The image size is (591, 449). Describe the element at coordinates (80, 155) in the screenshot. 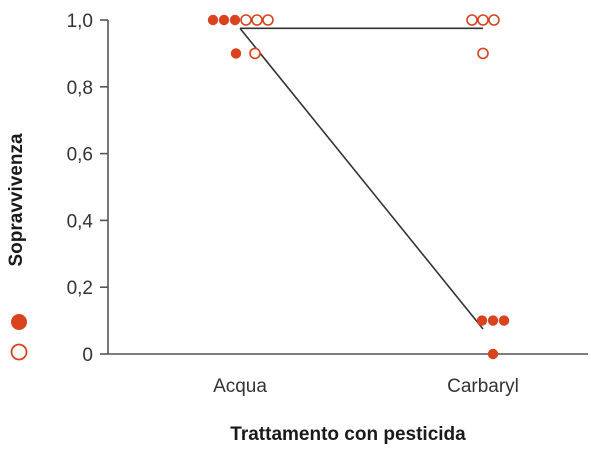

I see `y-tick-label-3: 0,6` at that location.